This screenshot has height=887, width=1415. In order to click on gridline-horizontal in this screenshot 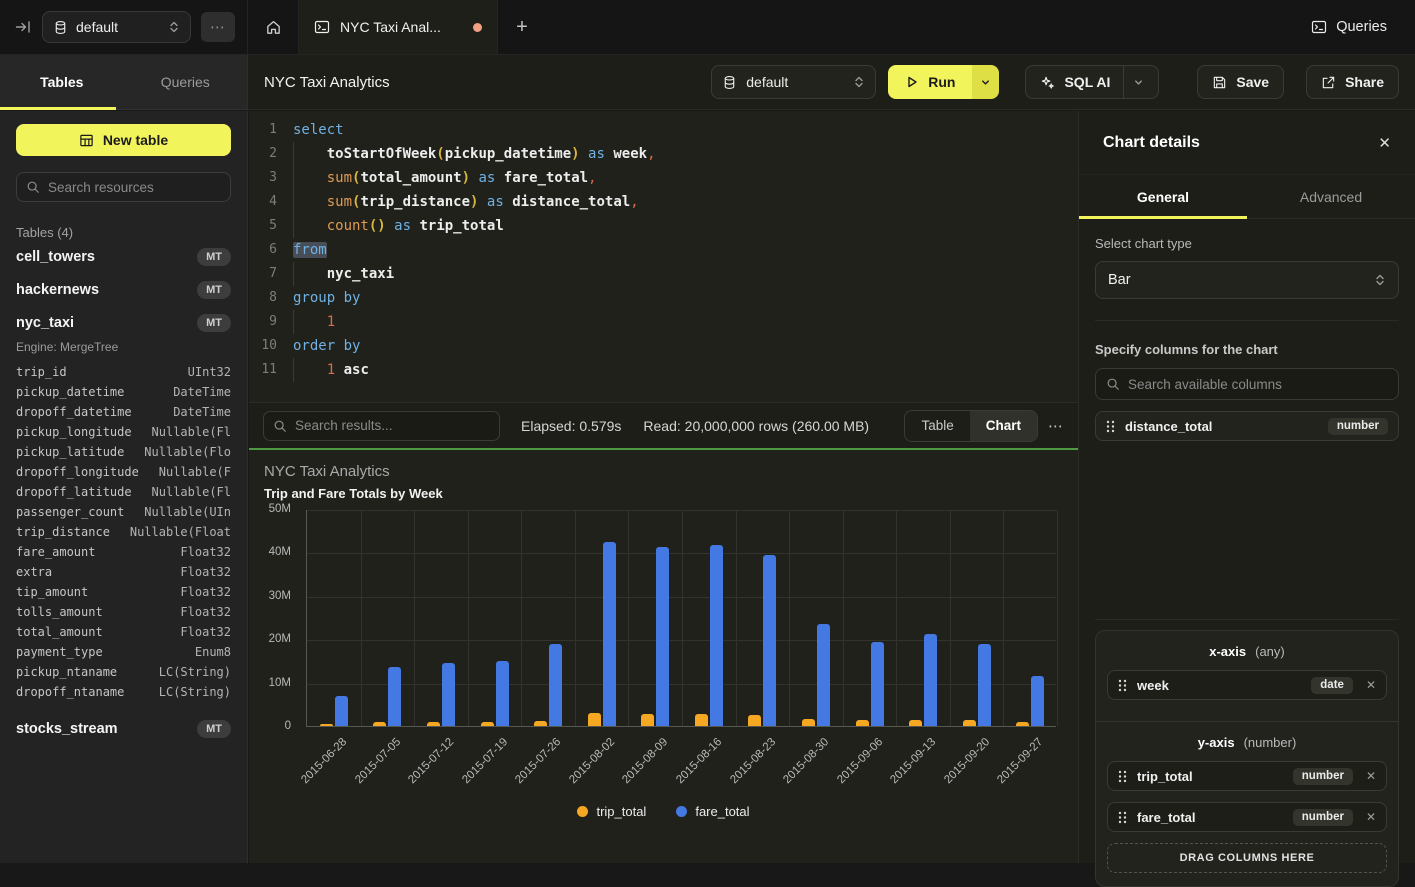, I will do `click(681, 554)`.